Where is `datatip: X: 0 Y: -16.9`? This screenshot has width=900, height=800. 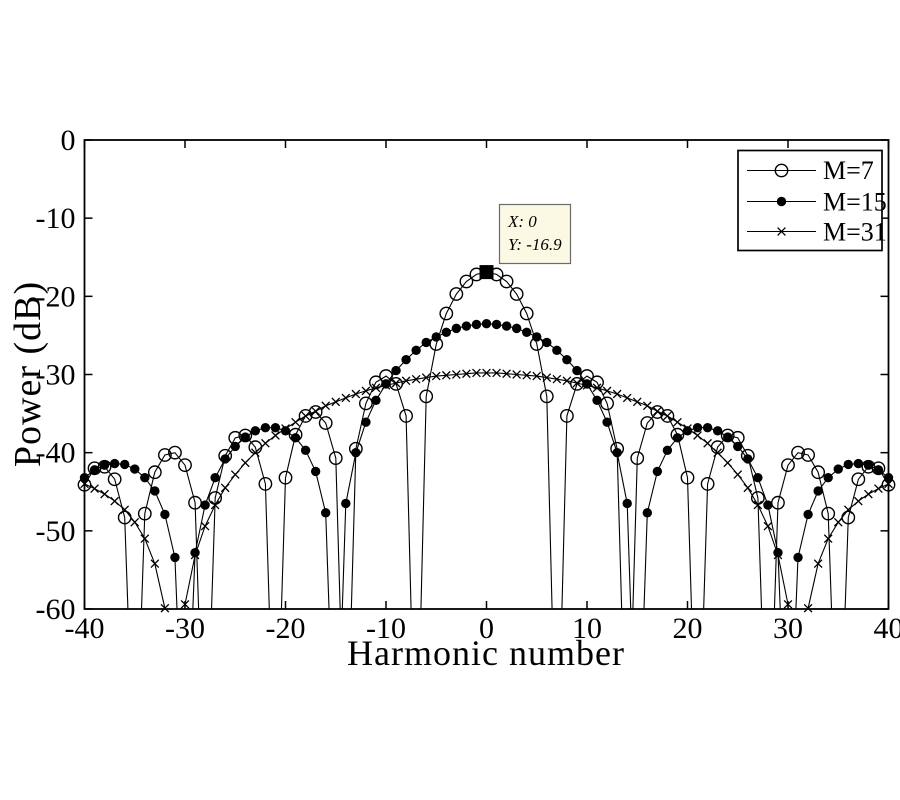
datatip: X: 0 Y: -16.9 is located at coordinates (525, 241).